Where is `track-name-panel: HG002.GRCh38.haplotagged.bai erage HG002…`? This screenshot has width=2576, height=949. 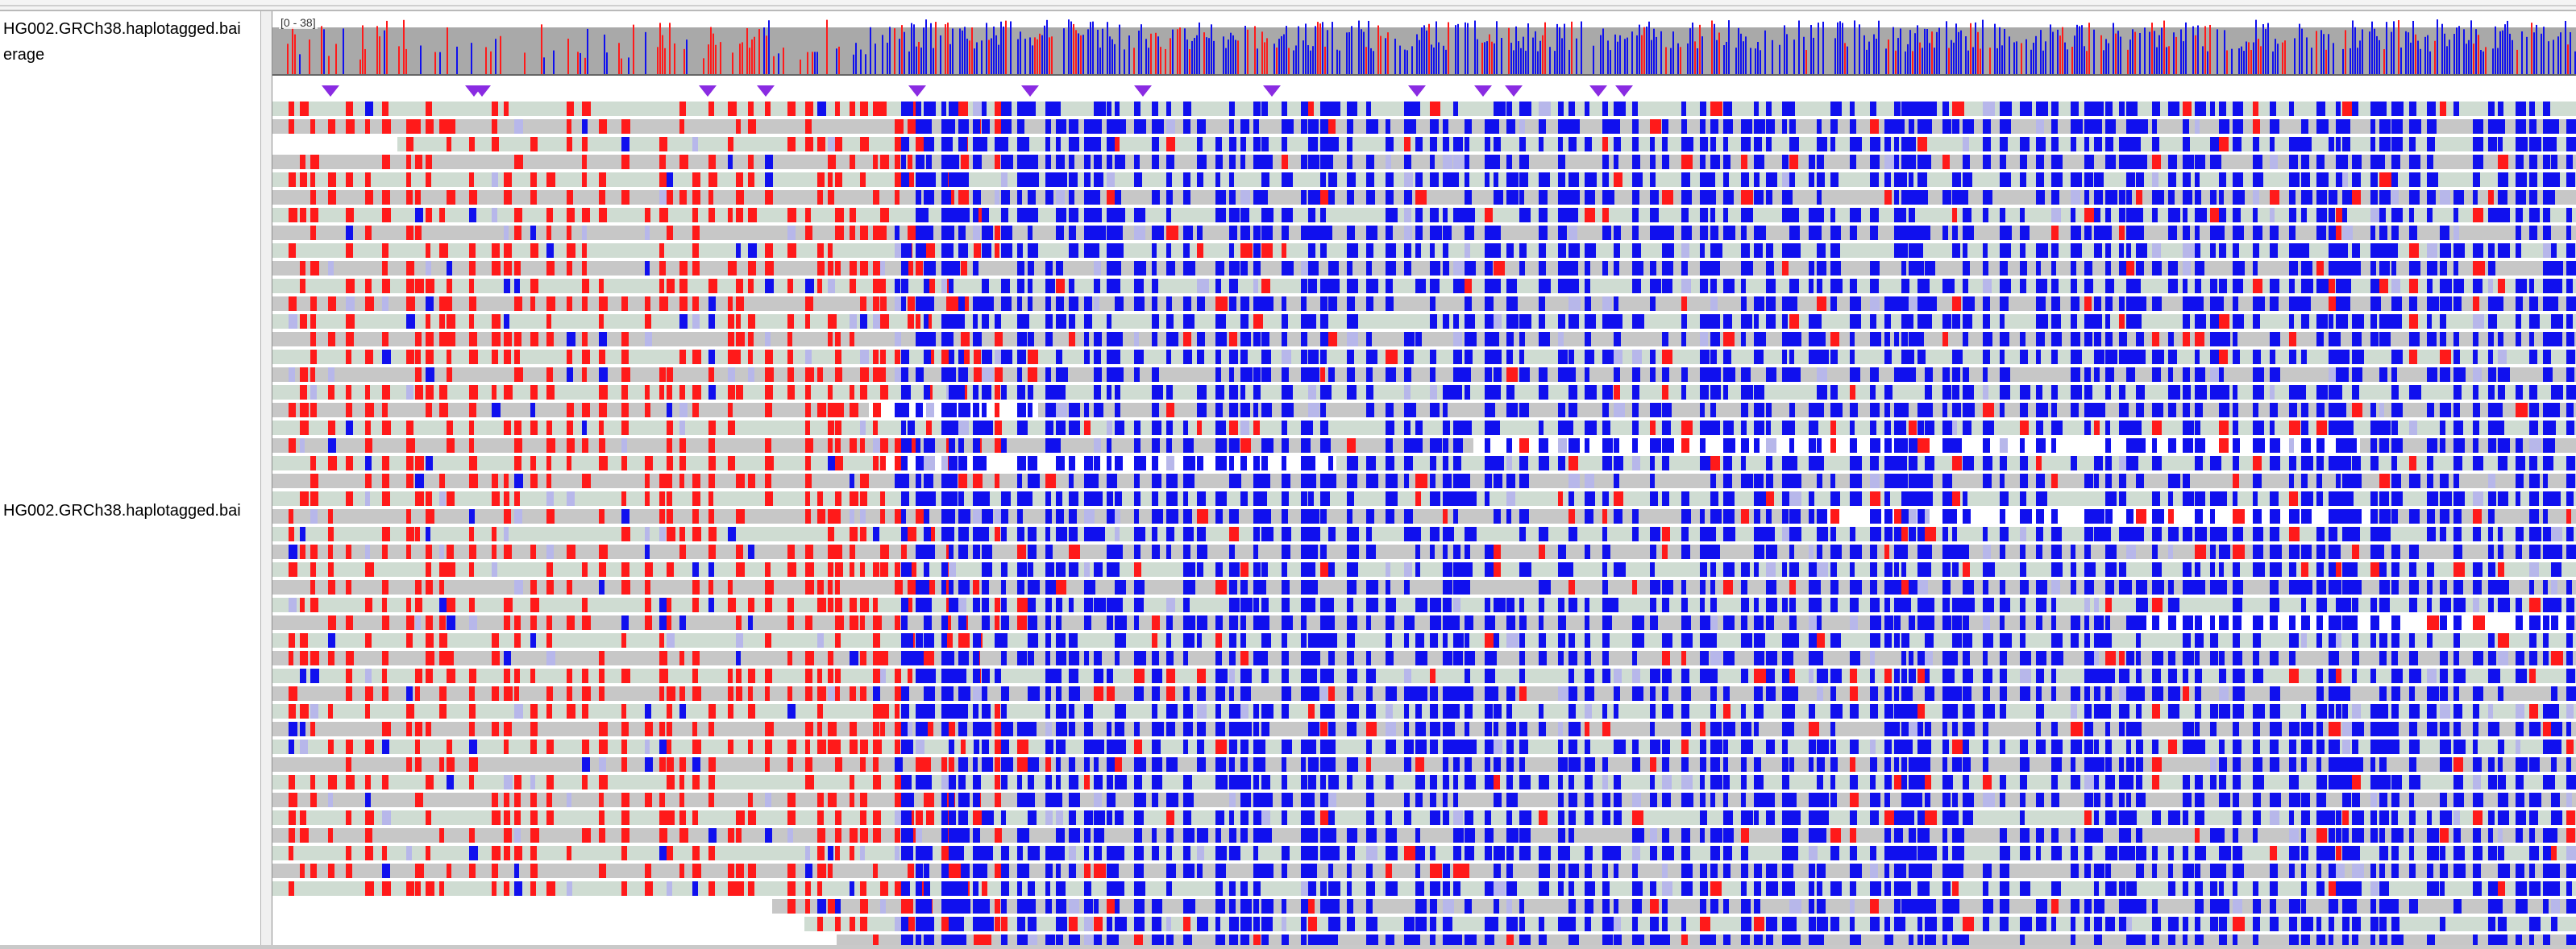
track-name-panel: HG002.GRCh38.haplotagged.bai erage HG002… is located at coordinates (130, 480).